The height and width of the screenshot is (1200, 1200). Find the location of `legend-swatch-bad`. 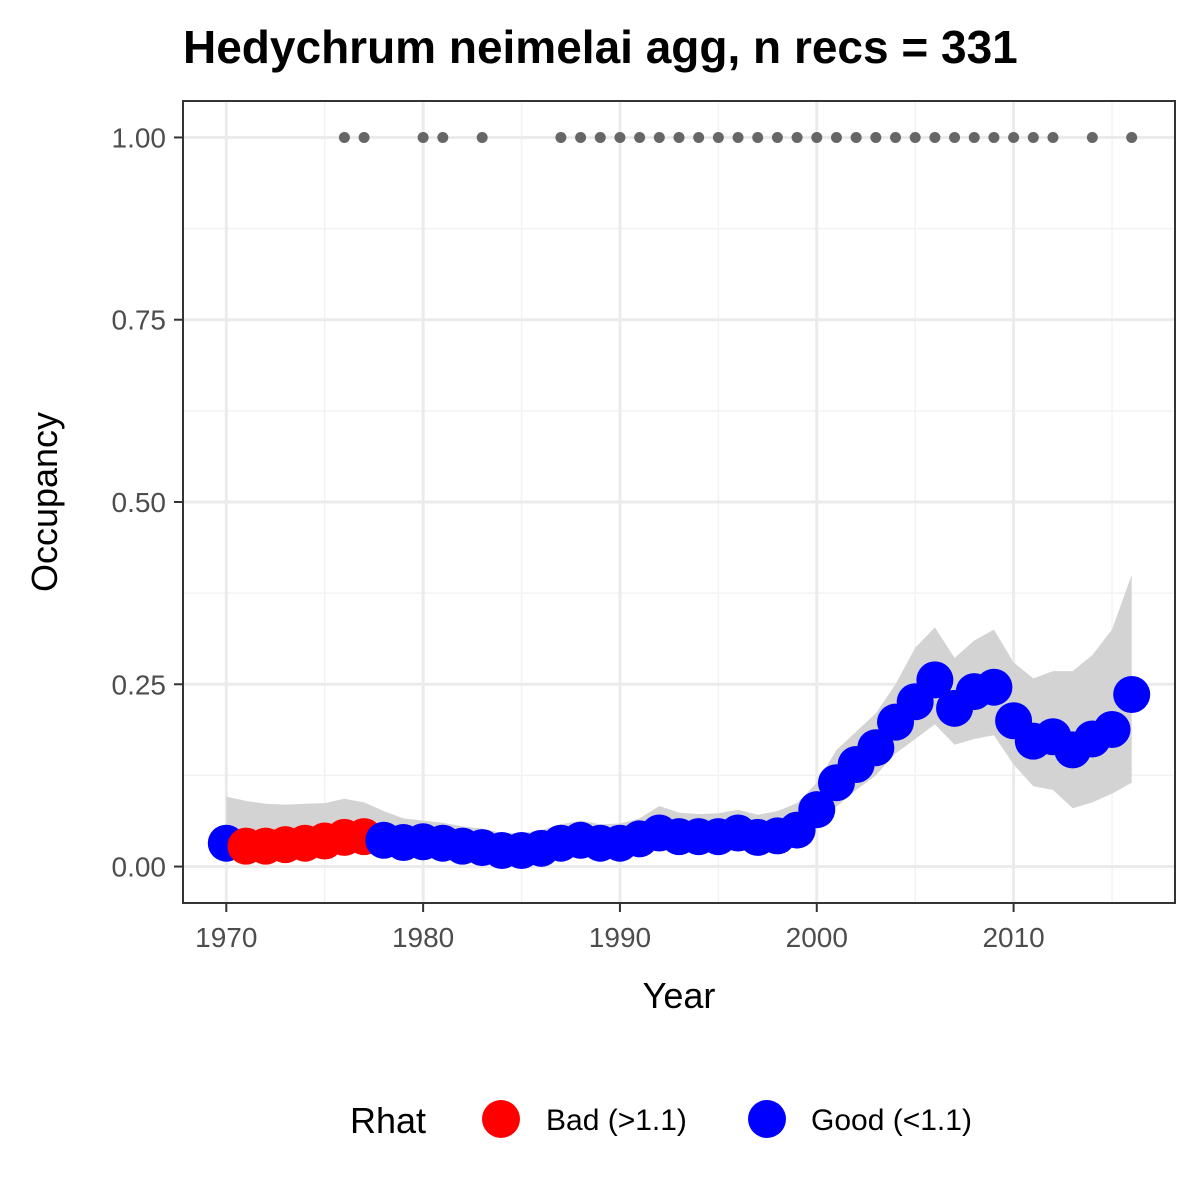

legend-swatch-bad is located at coordinates (501, 1119).